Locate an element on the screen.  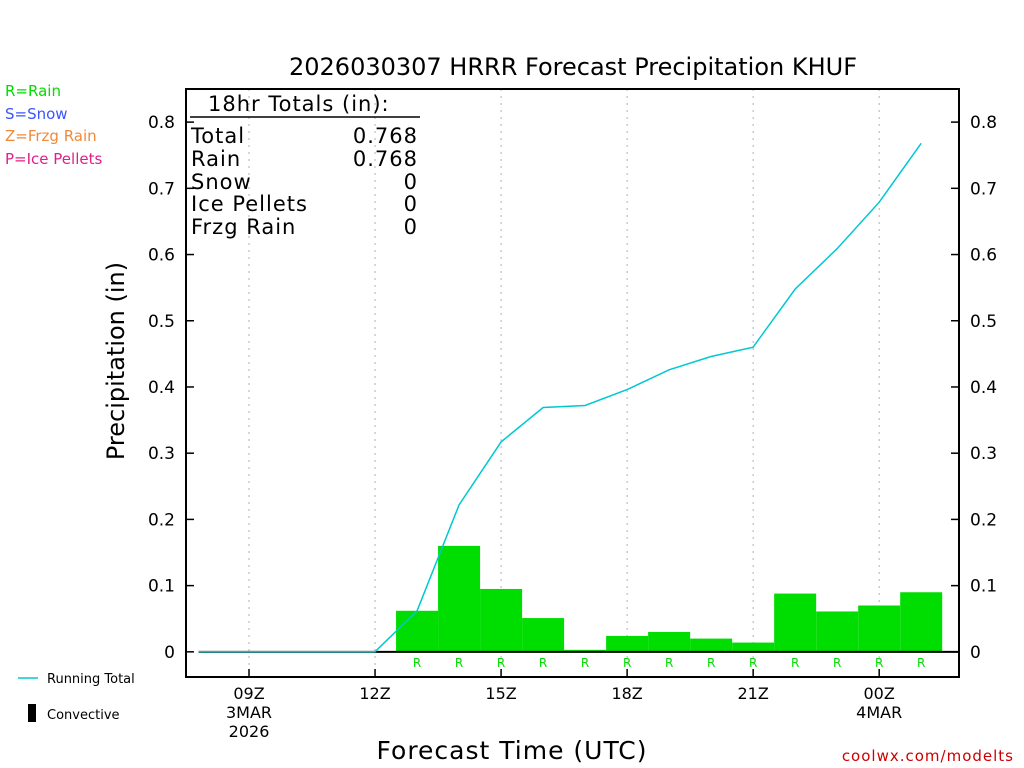
x-tick-label: 18Z is located at coordinates (626, 693).